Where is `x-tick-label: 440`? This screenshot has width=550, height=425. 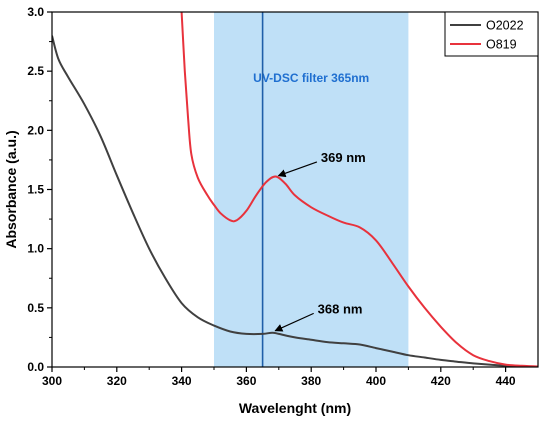
x-tick-label: 440 is located at coordinates (506, 381).